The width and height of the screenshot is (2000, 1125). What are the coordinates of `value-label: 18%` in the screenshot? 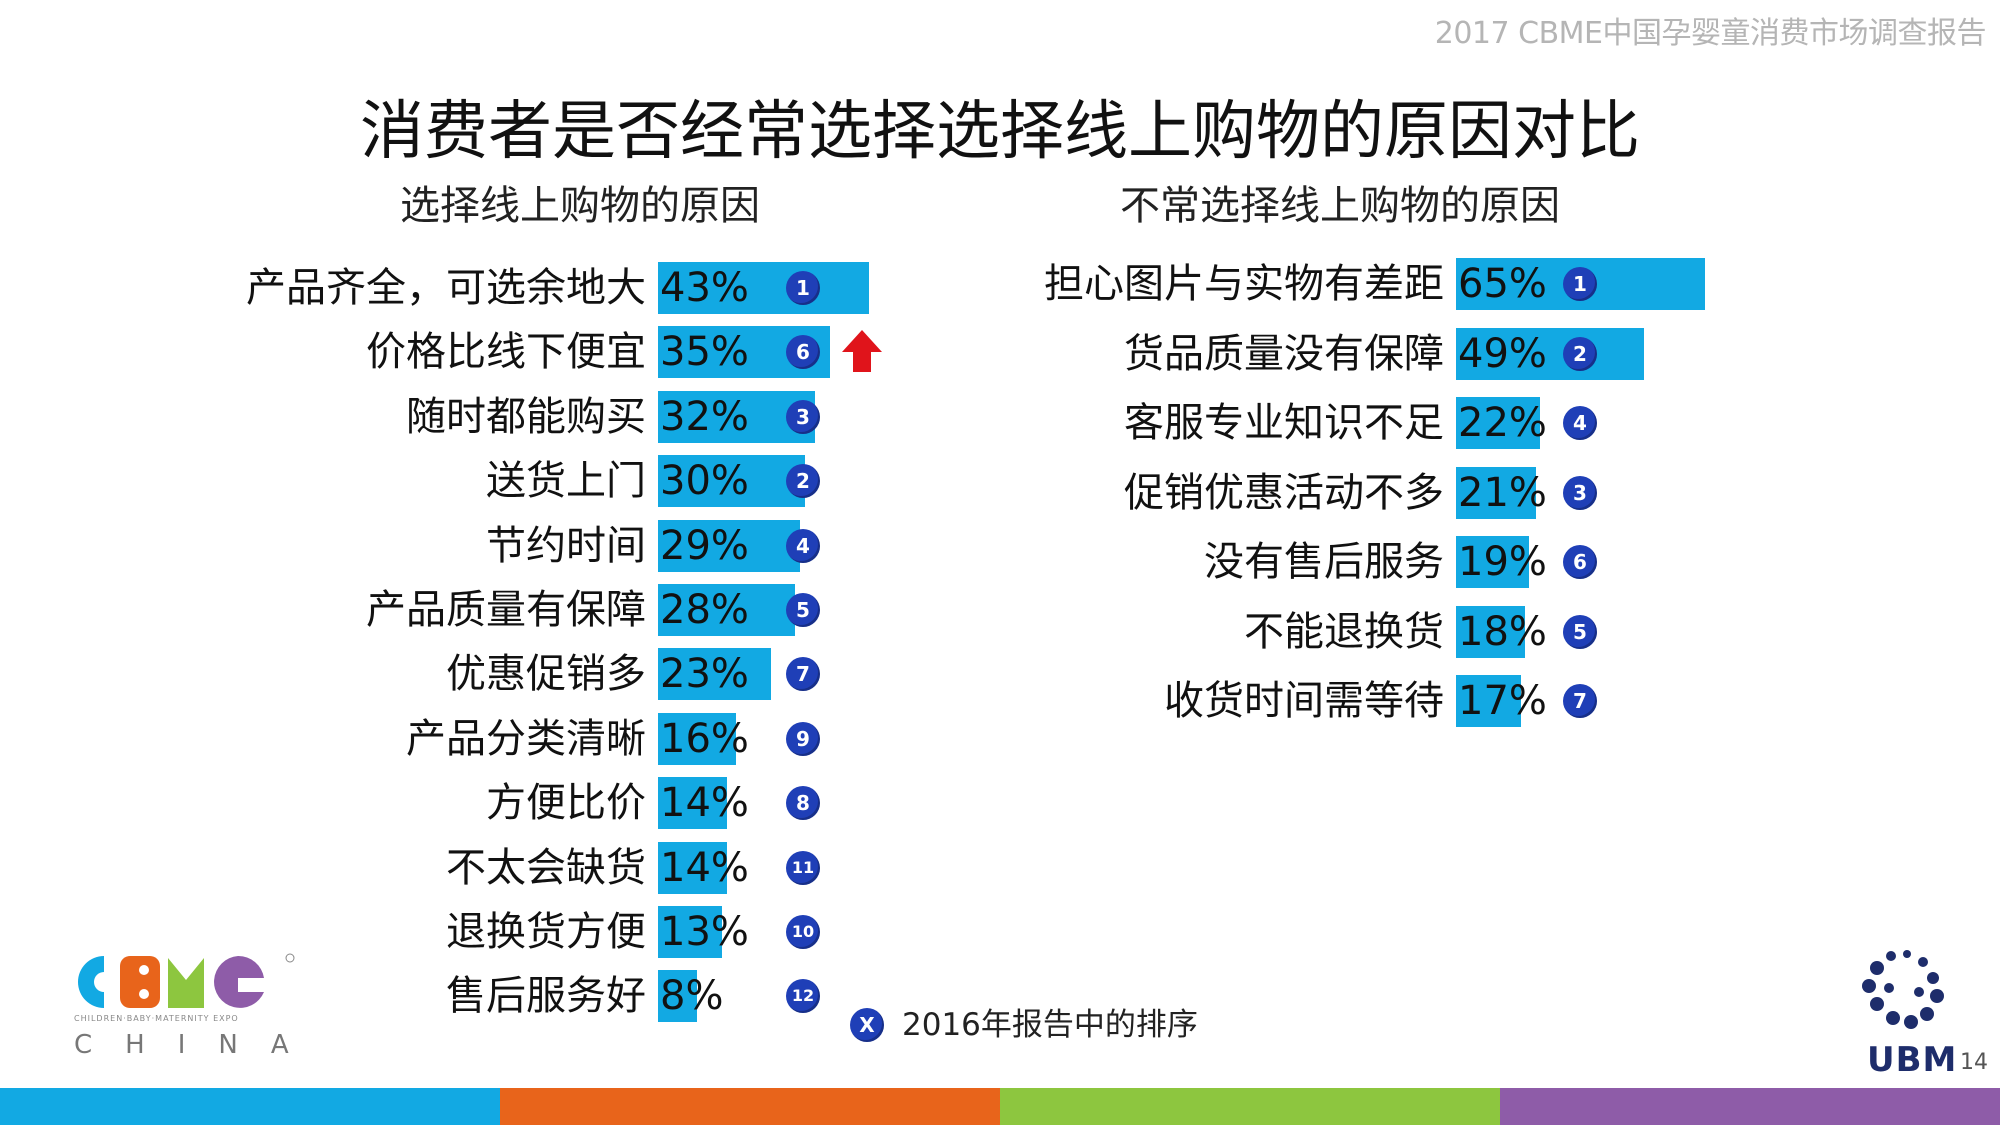 It's located at (1502, 631).